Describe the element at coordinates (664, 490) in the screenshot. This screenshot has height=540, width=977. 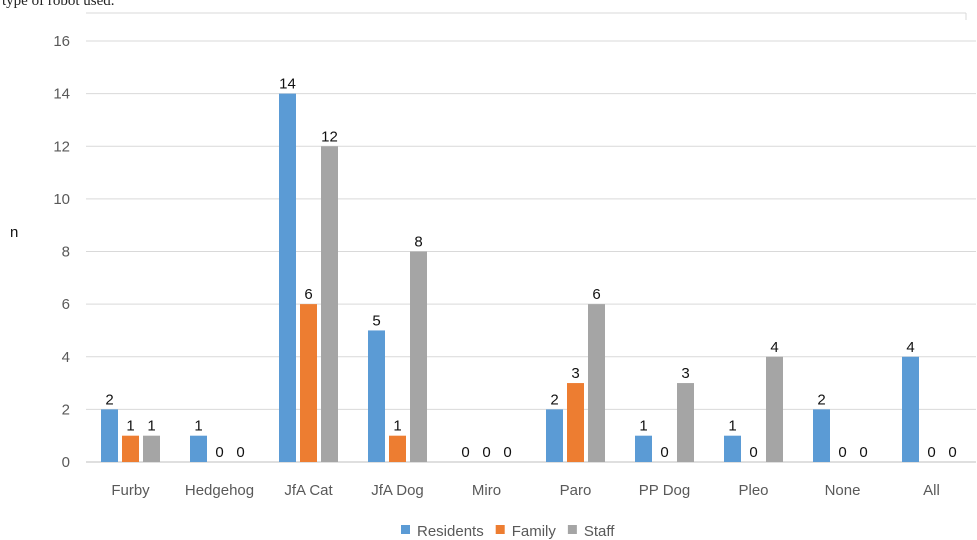
I see `category-label: PP Dog` at that location.